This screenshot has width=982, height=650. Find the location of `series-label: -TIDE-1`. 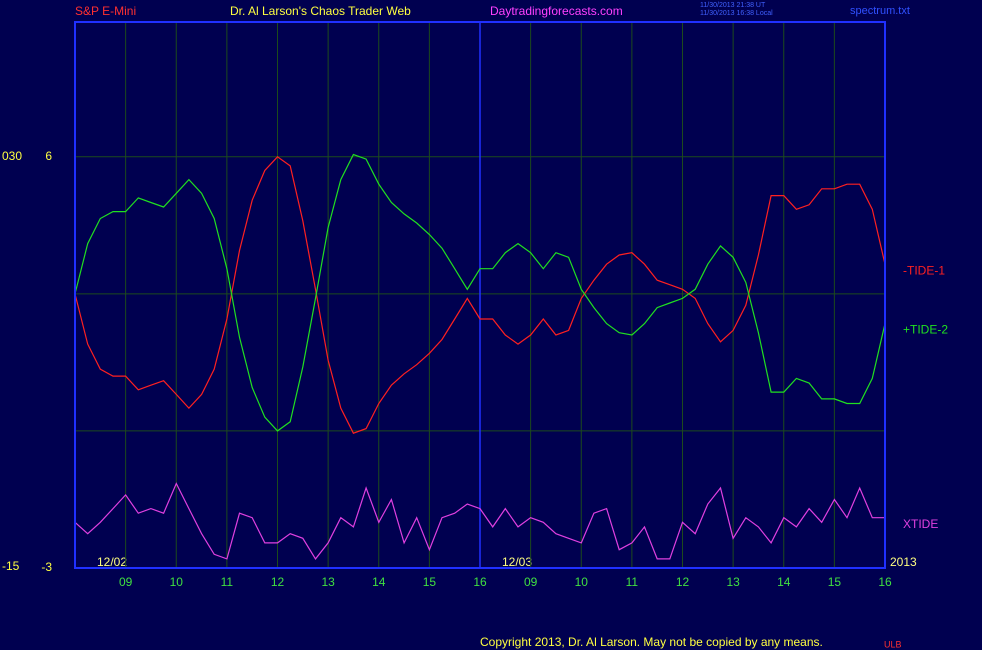

series-label: -TIDE-1 is located at coordinates (924, 270).